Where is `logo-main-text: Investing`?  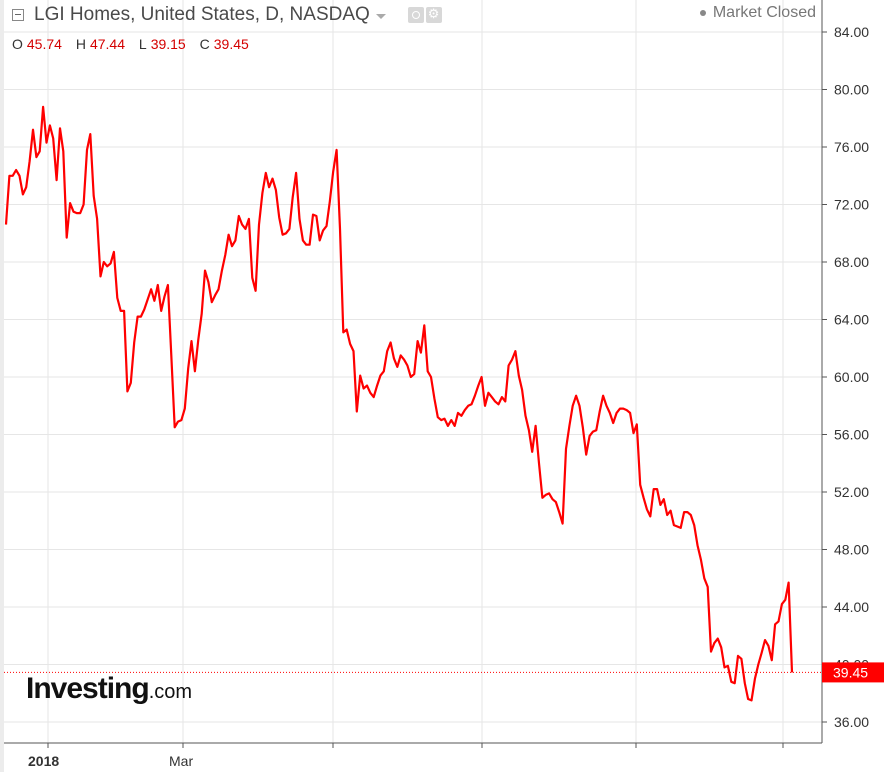 logo-main-text: Investing is located at coordinates (88, 688).